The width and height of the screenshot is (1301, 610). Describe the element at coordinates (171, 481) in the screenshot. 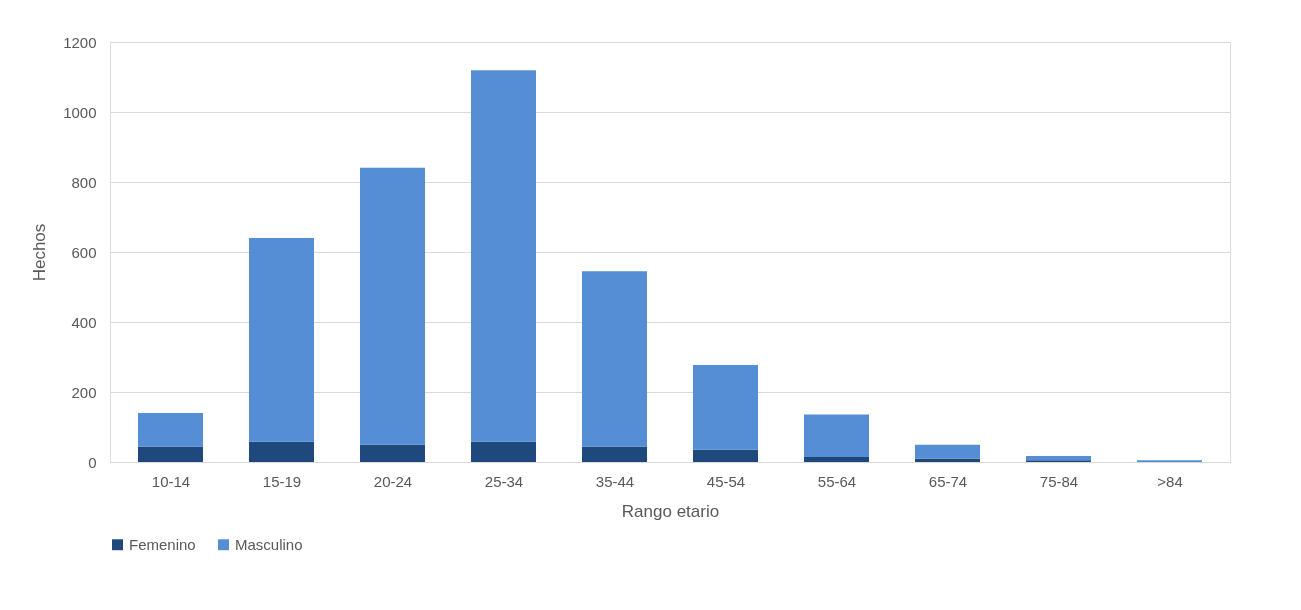

I see `x-tick-label: 10-14` at that location.